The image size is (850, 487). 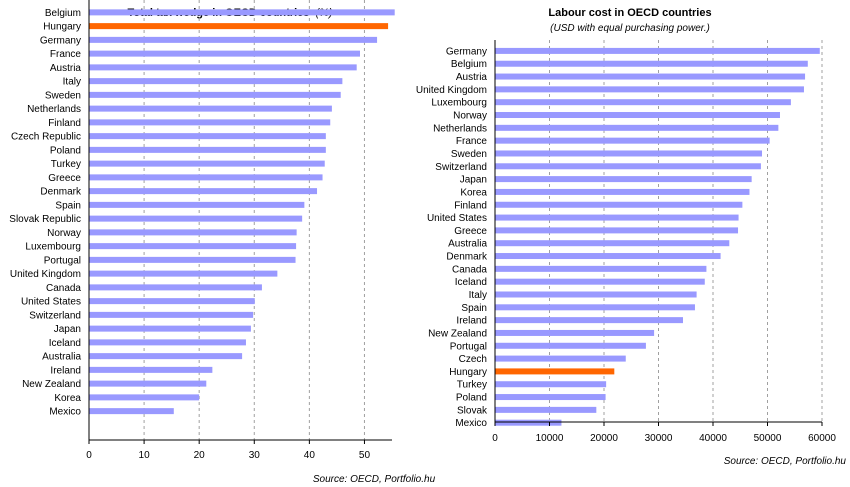 I want to click on labour-cost-category-label: Belgium, so click(x=469, y=64).